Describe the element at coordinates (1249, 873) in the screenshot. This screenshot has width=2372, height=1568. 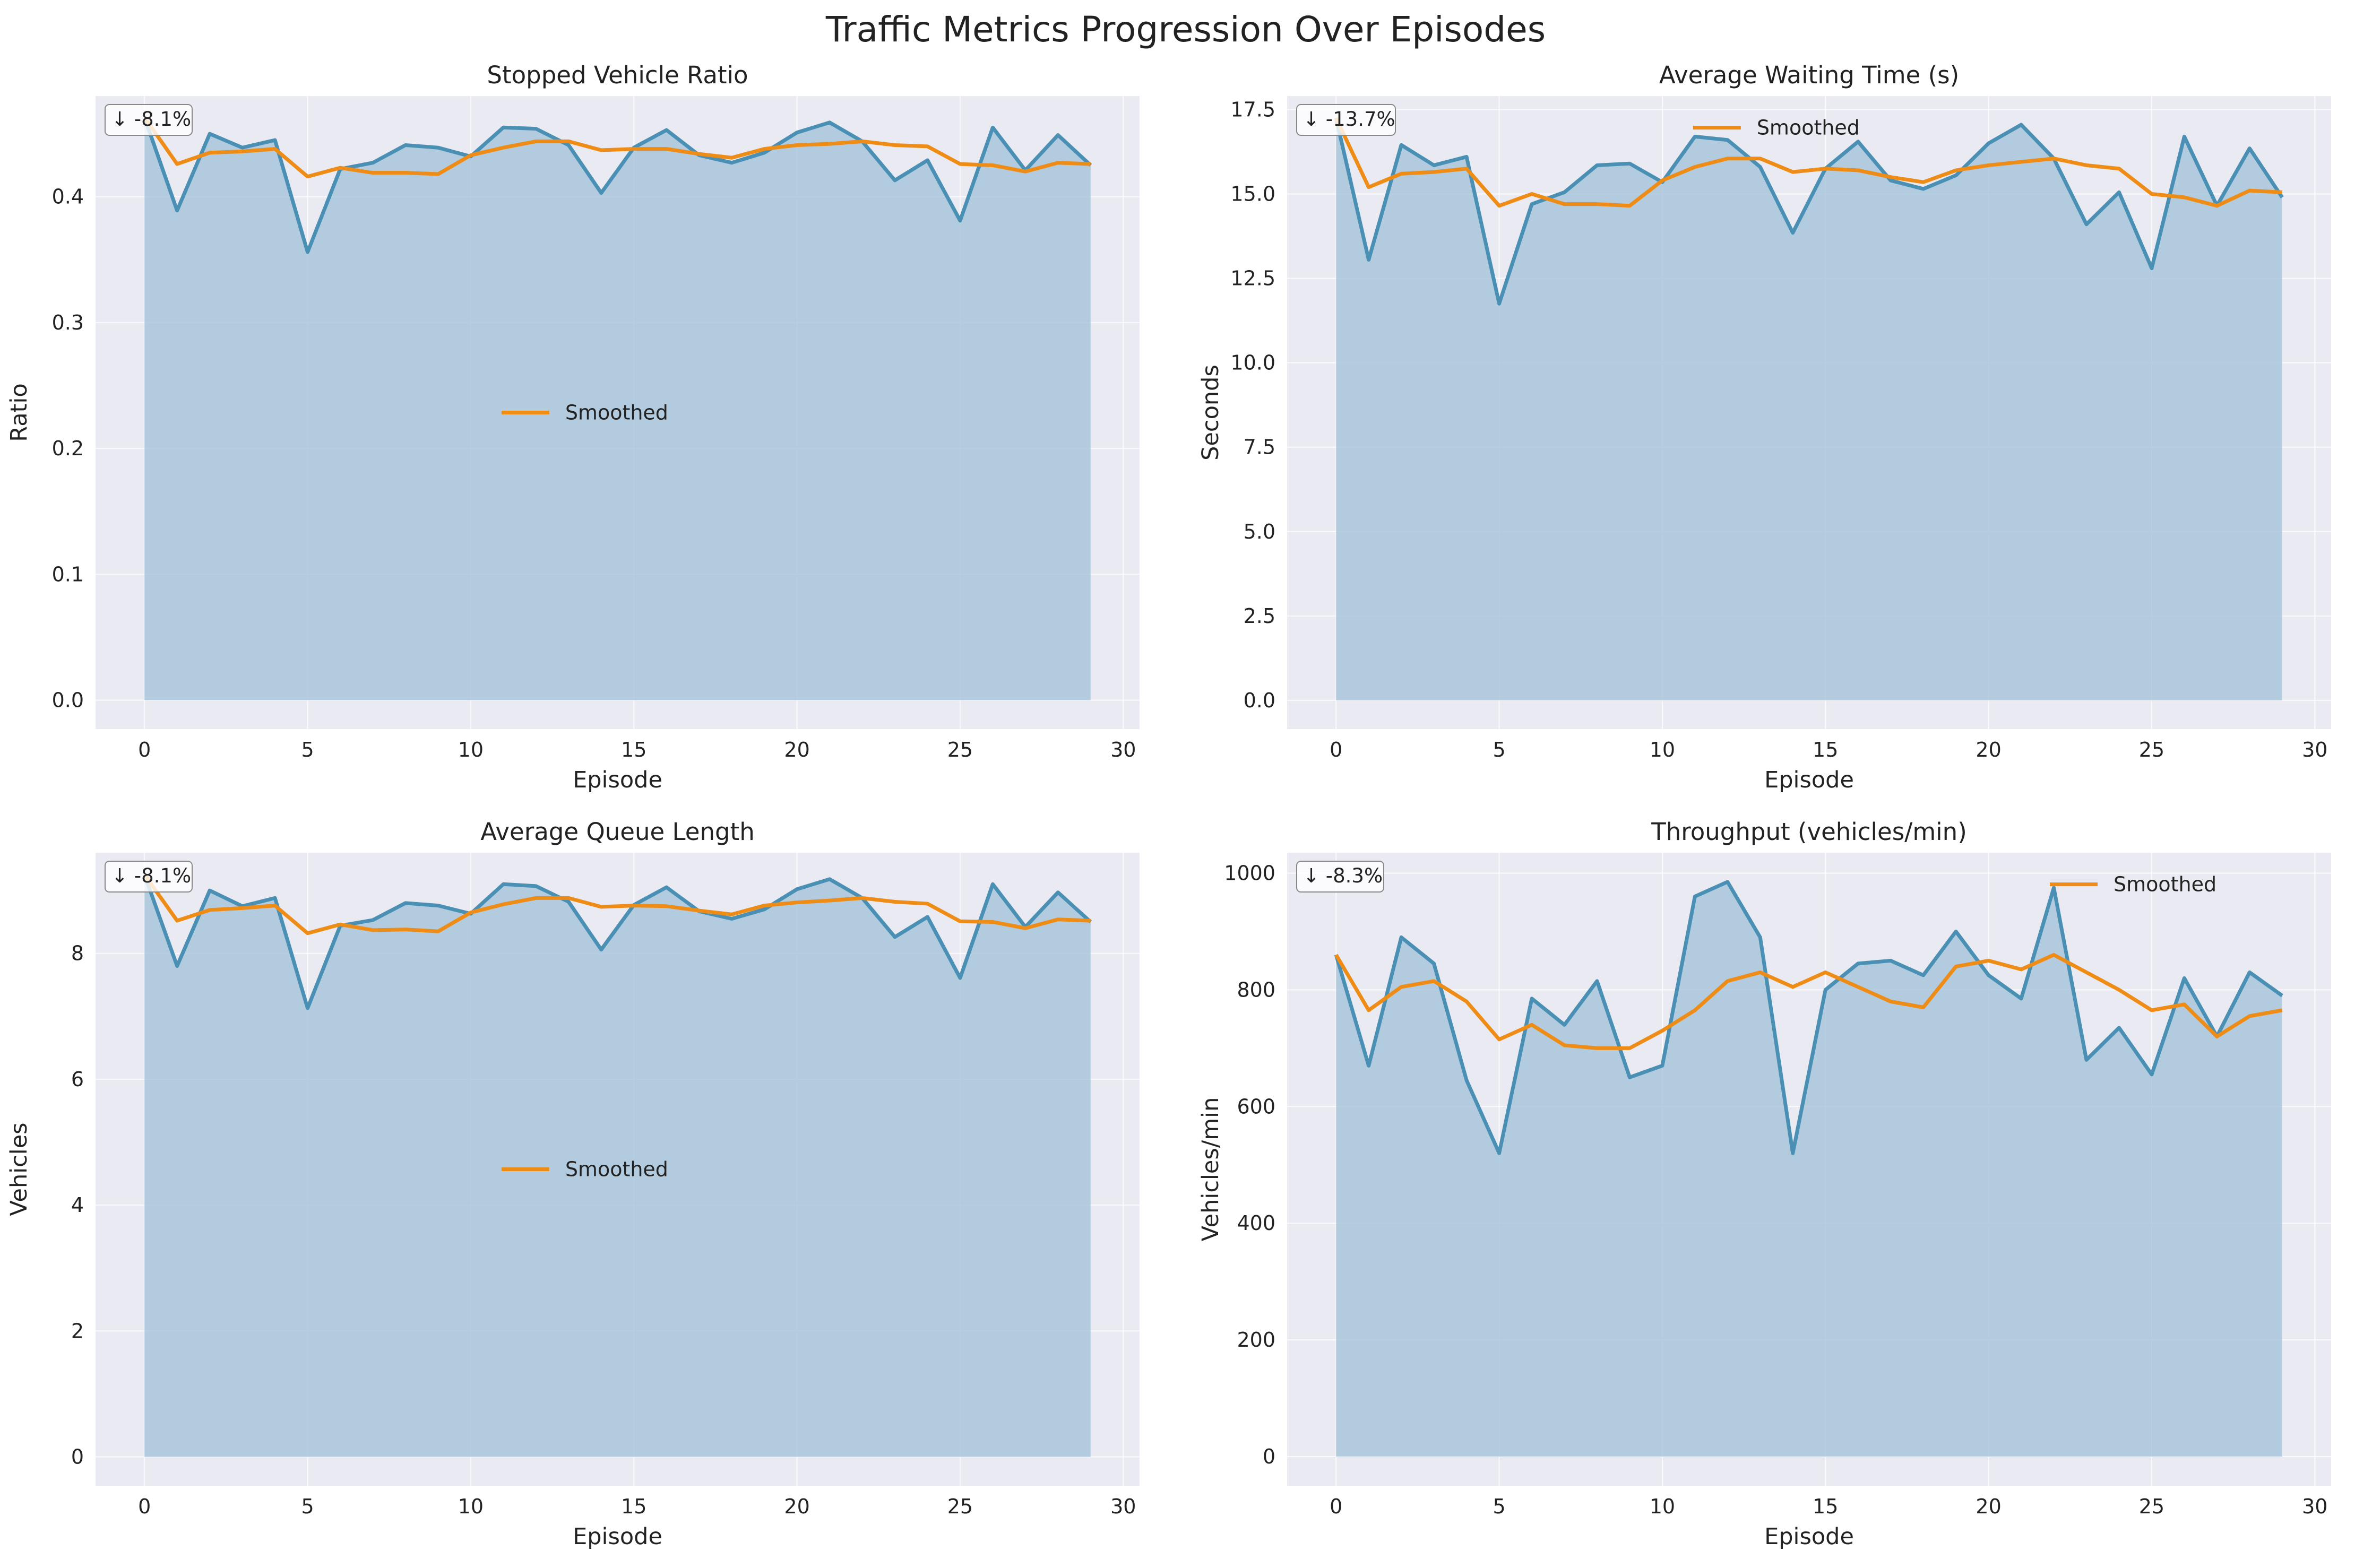
I see `y-tick-label: 1000` at that location.